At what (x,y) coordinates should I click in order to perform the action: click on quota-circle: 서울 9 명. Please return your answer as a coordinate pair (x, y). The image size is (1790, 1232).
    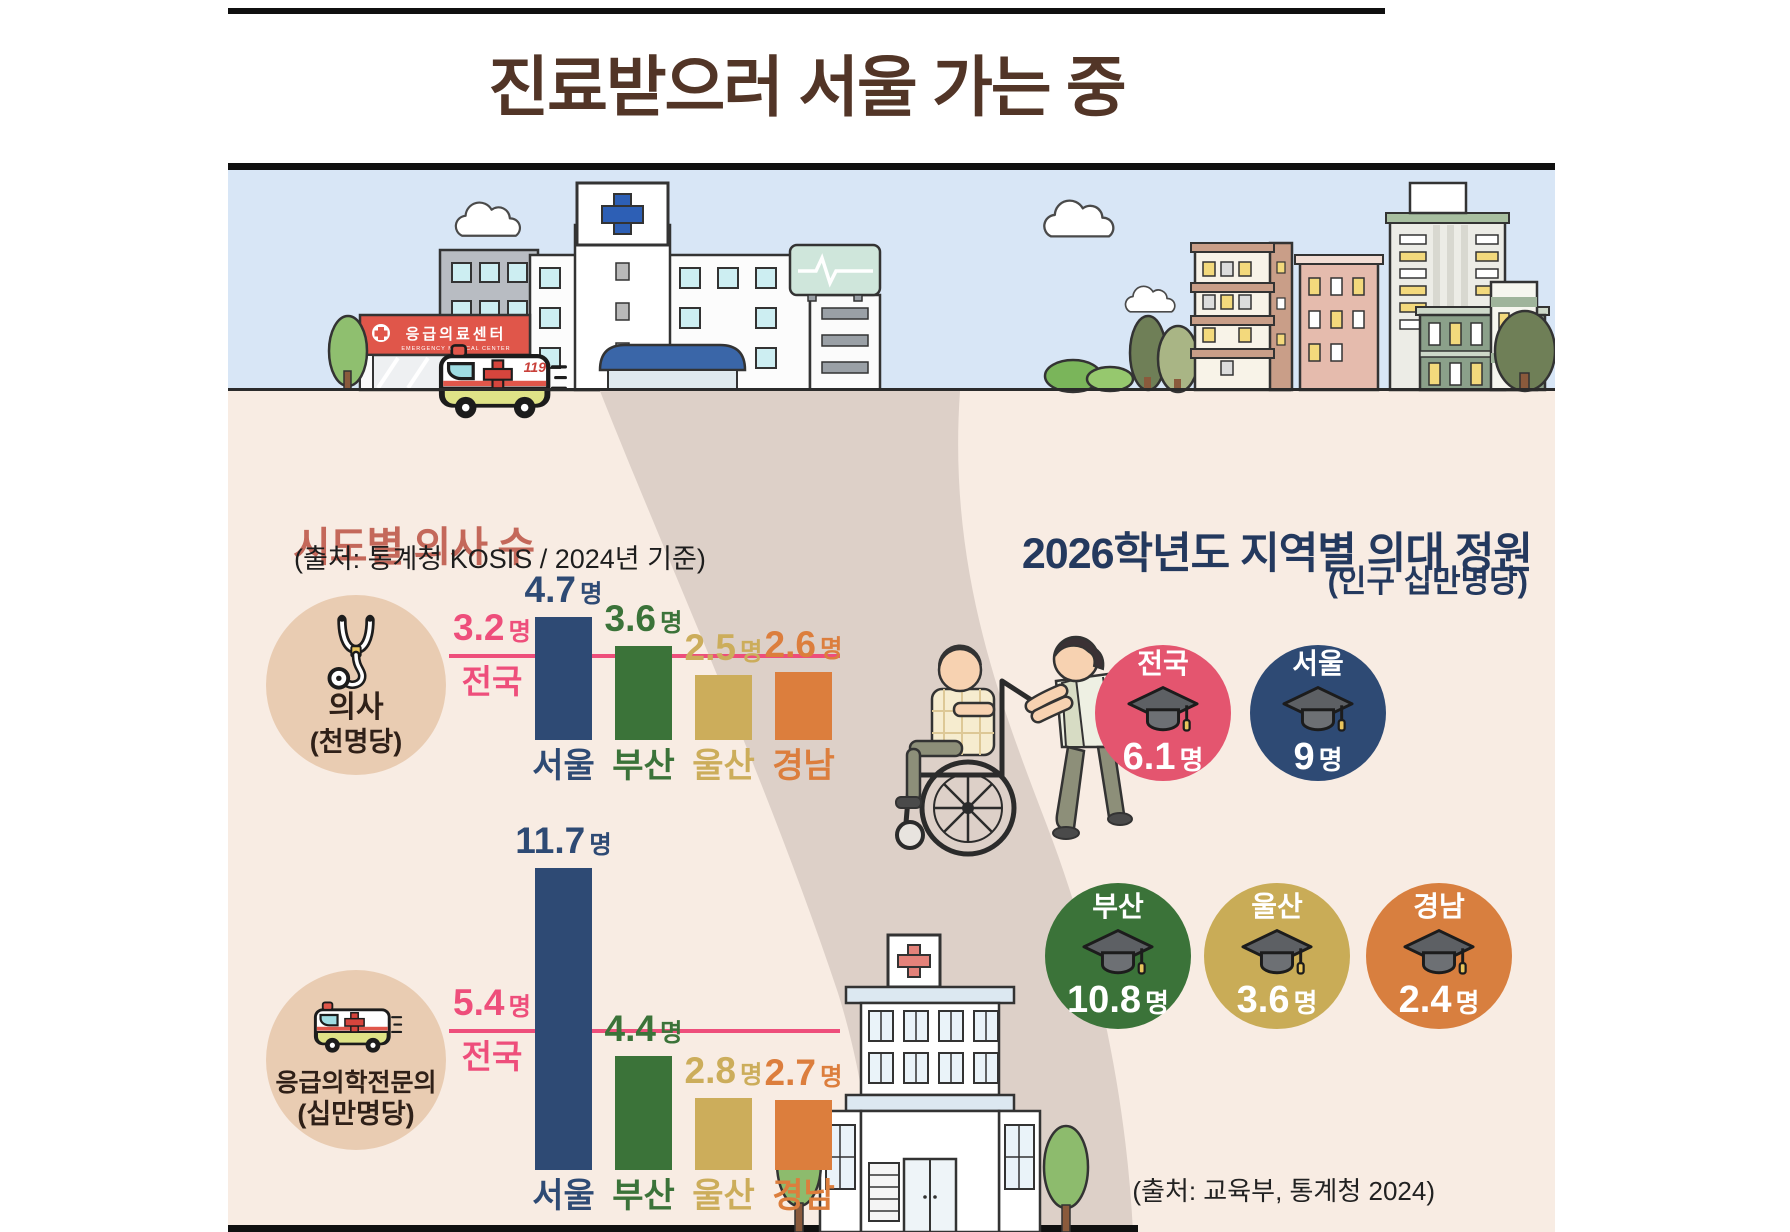
    Looking at the image, I should click on (1318, 713).